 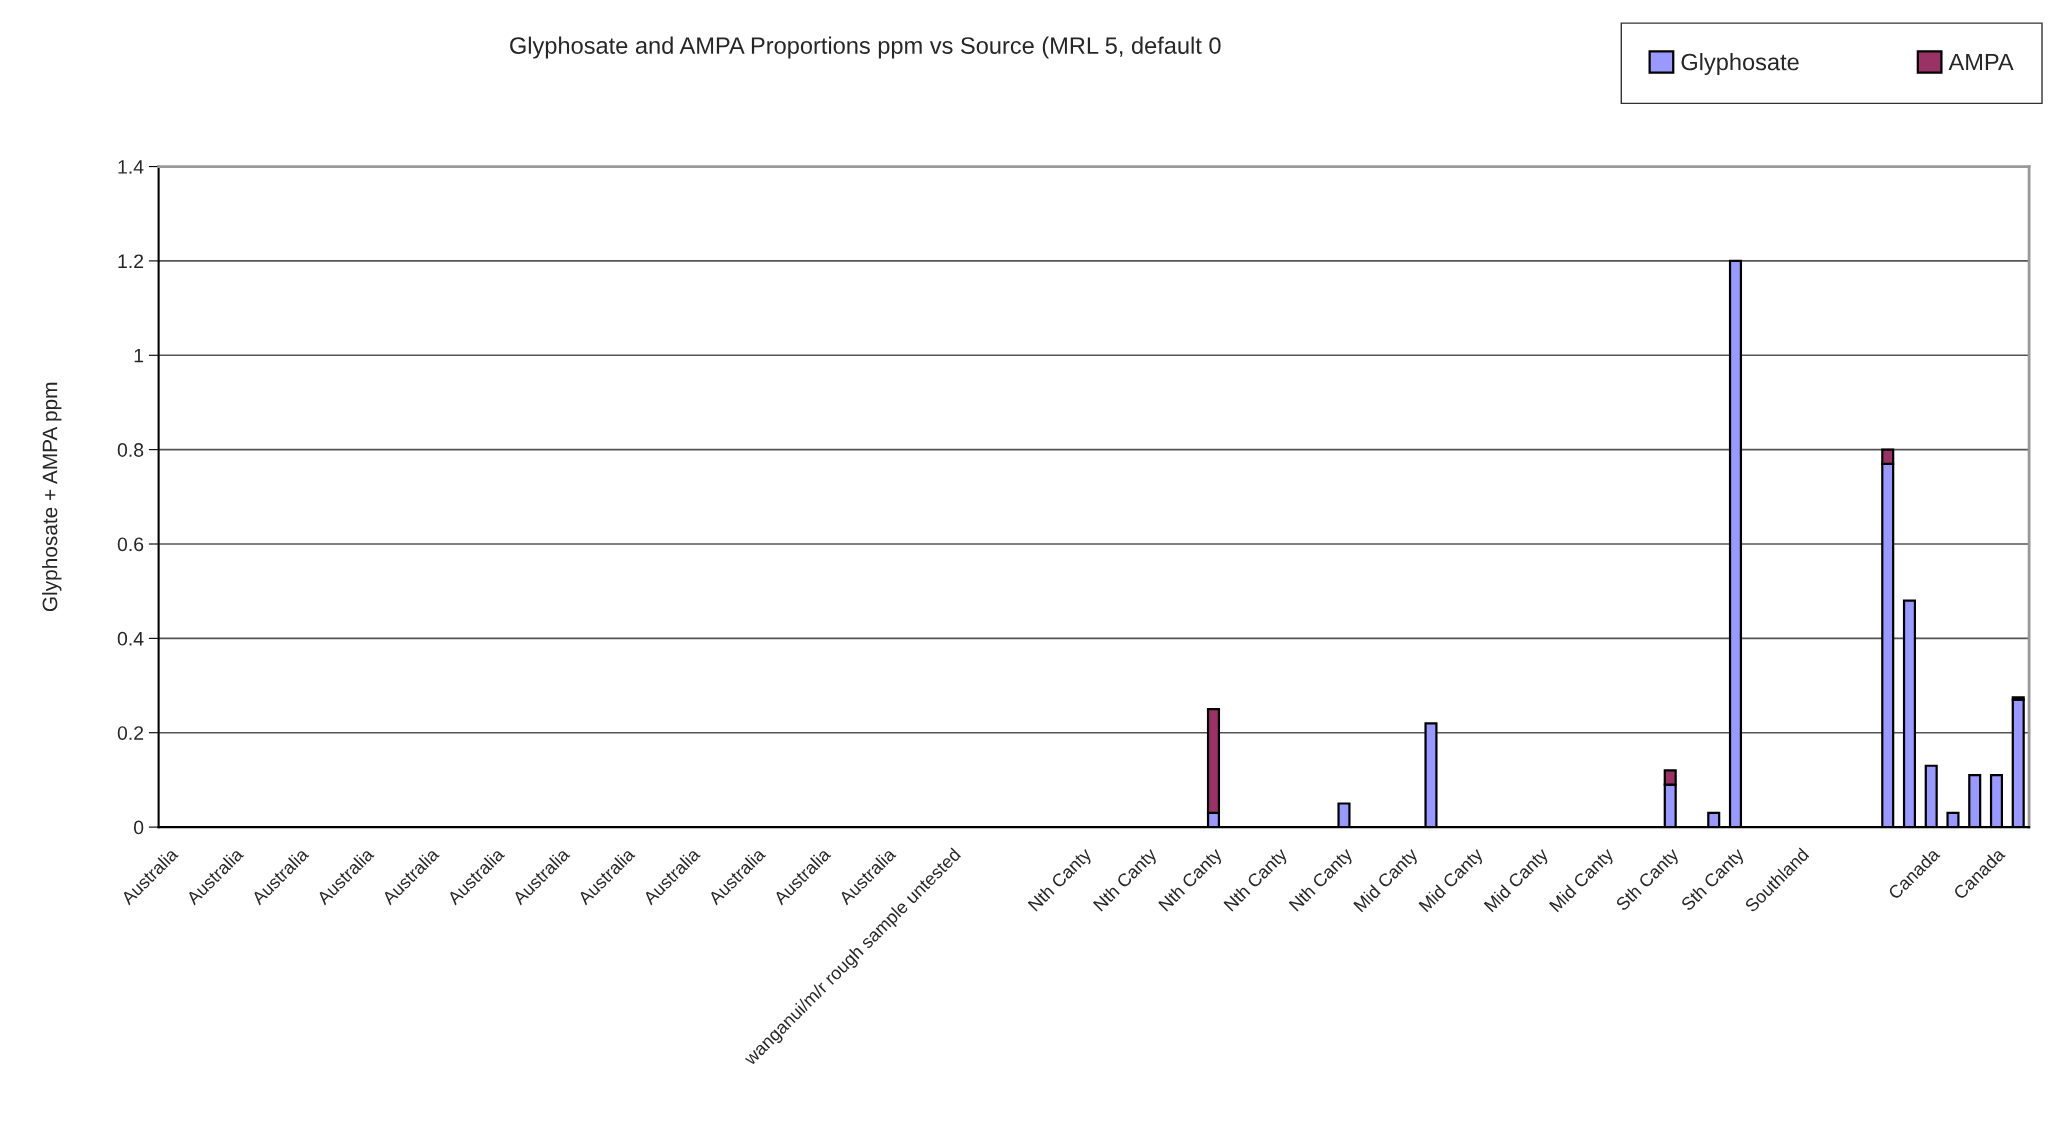 I want to click on y-tick-label: 1, so click(x=139, y=355).